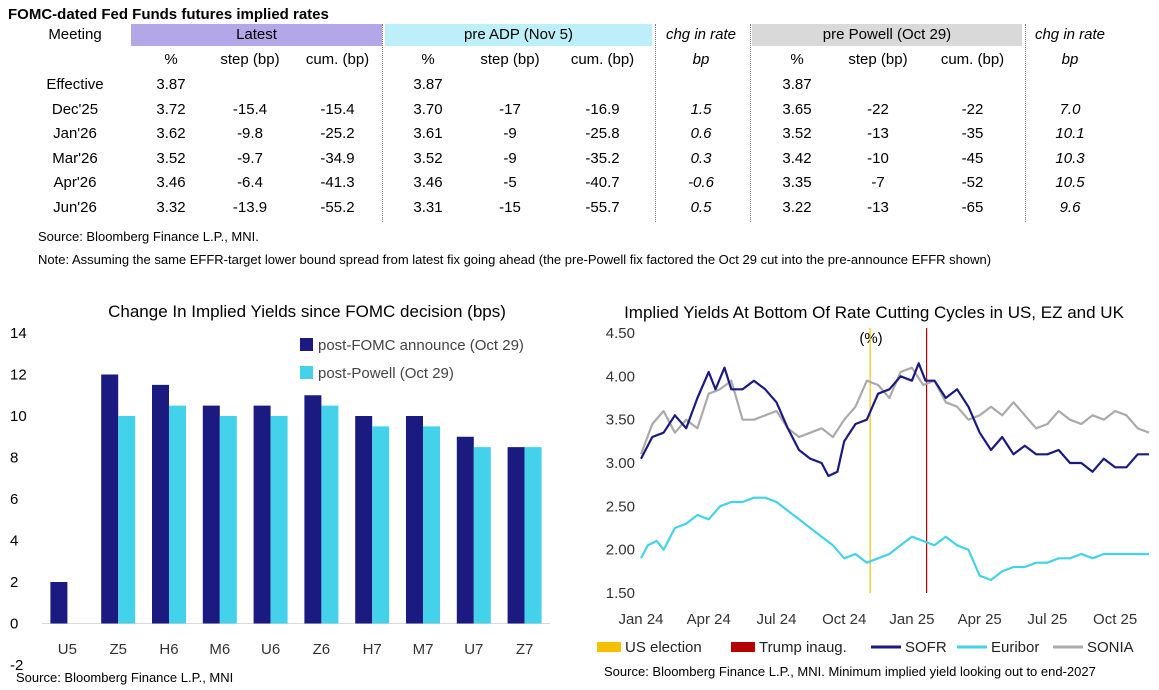 The height and width of the screenshot is (690, 1159). Describe the element at coordinates (972, 182) in the screenshot. I see `table-cell: -52` at that location.